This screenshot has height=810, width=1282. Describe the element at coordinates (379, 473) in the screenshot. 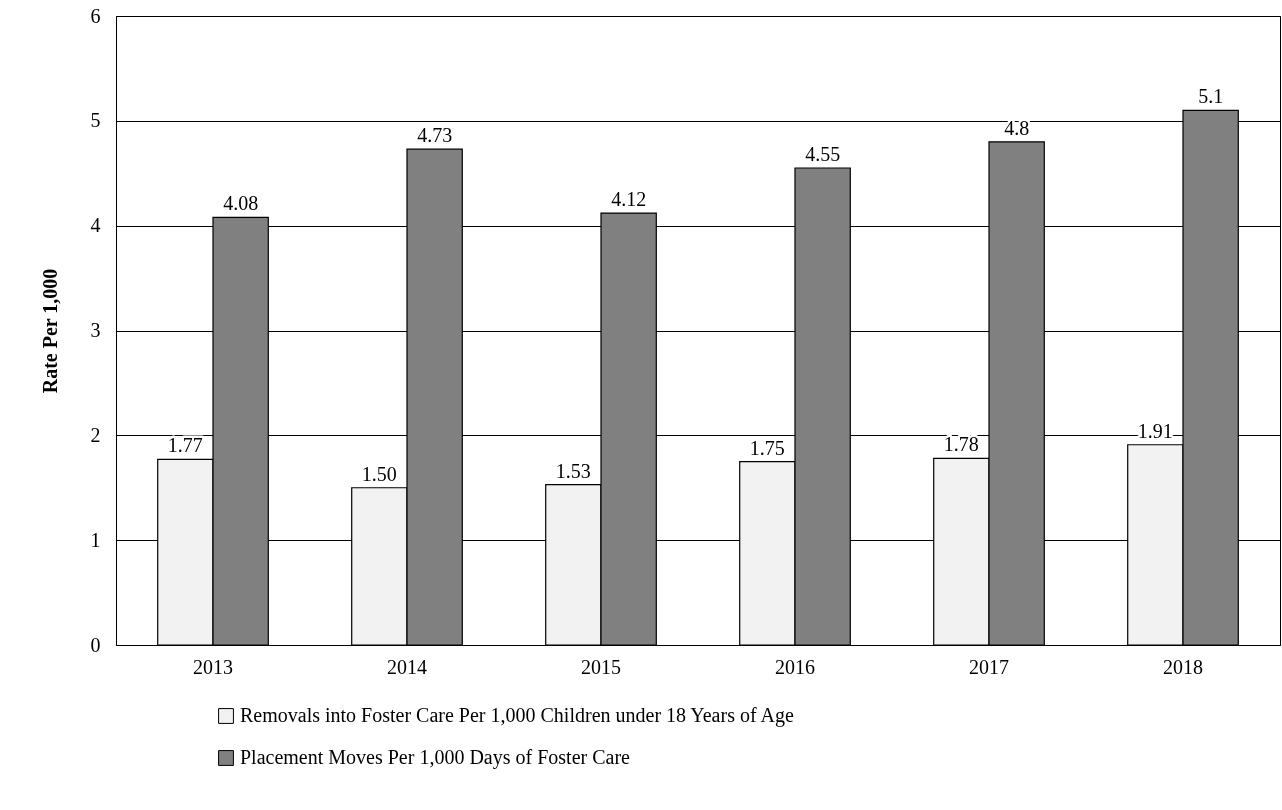

I see `data-label: 1.50` at that location.